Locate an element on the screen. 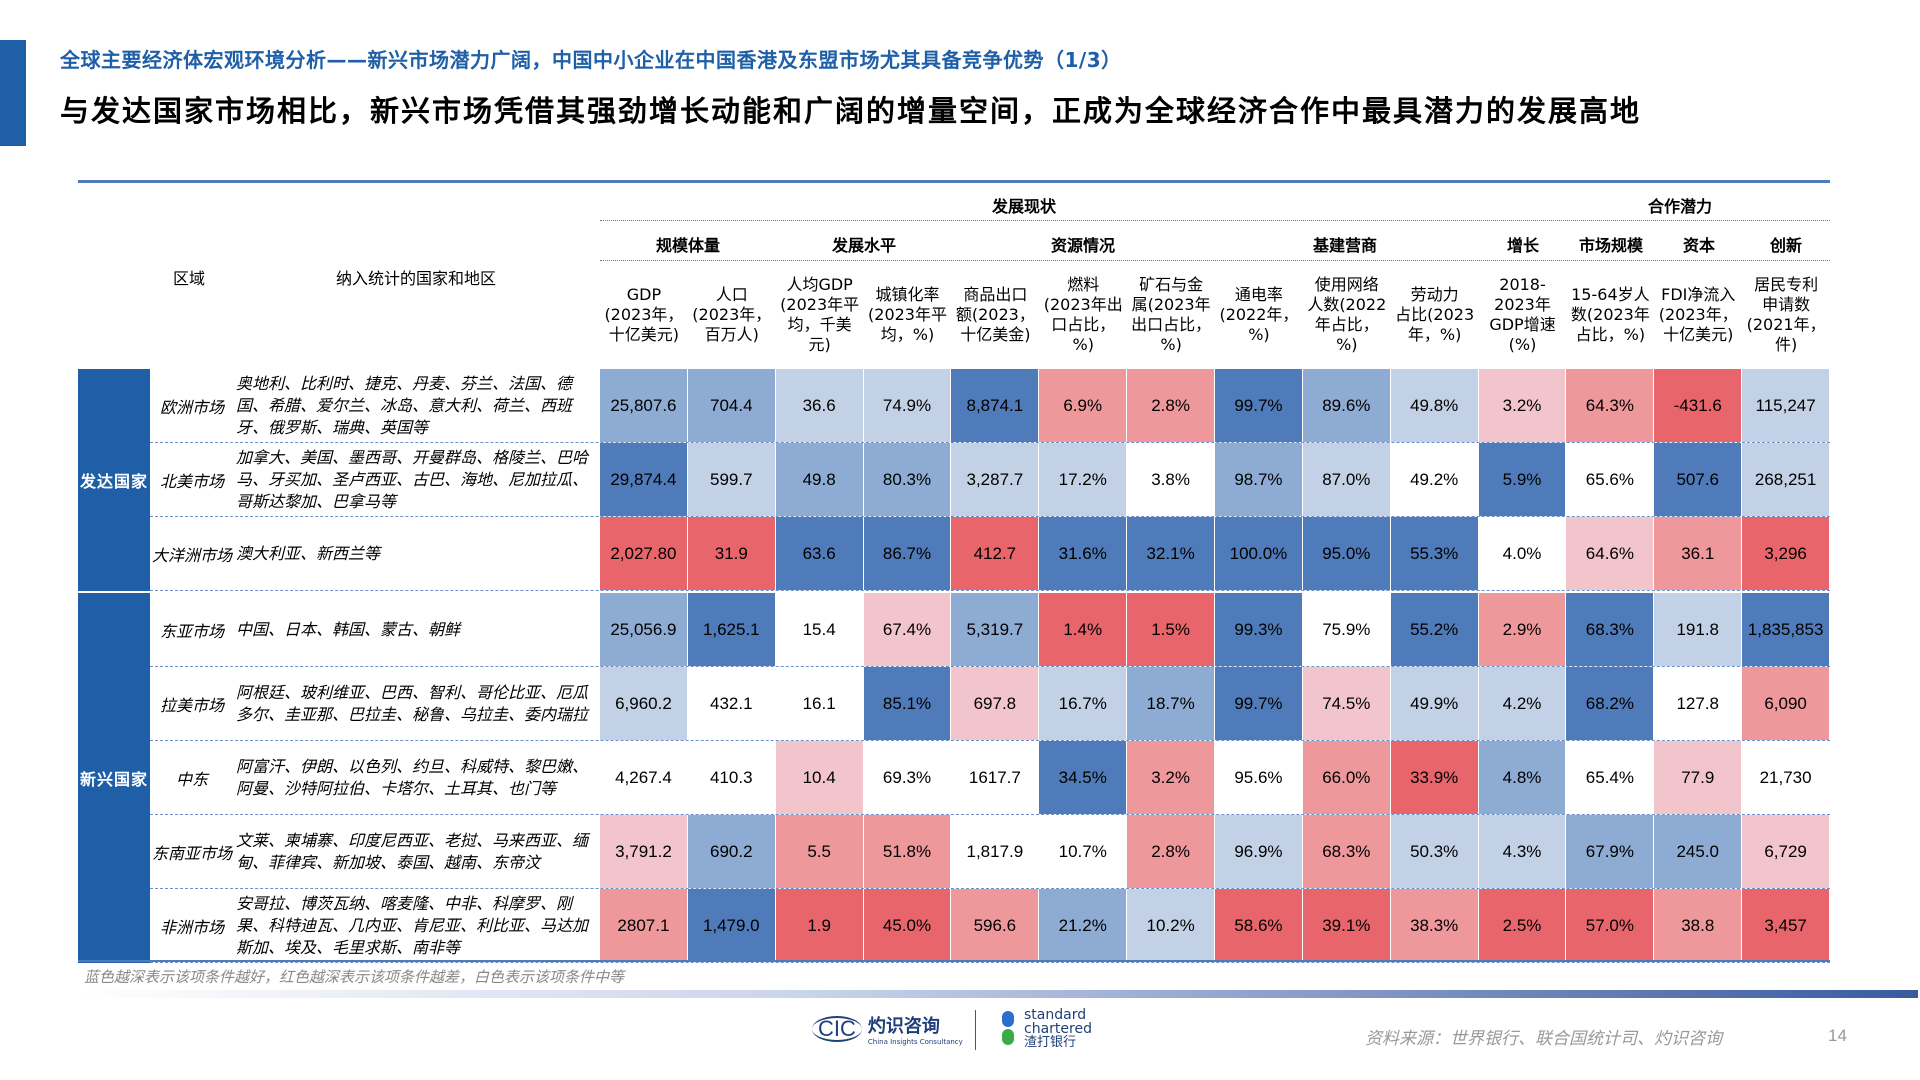  heatmap-cell: 3.2% is located at coordinates (1171, 777).